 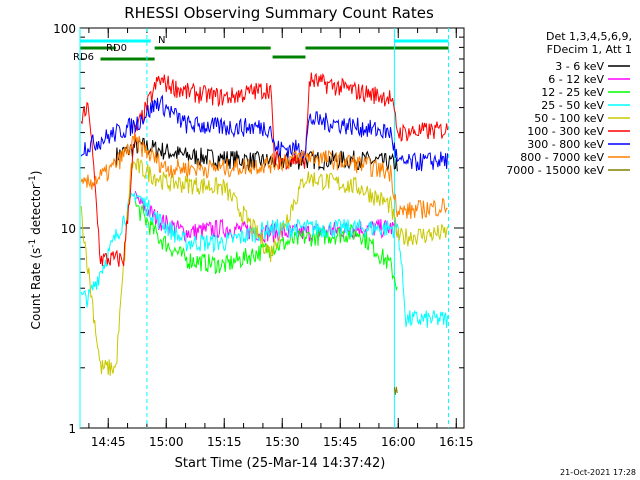 I want to click on flag-n-label: N, so click(x=161, y=40).